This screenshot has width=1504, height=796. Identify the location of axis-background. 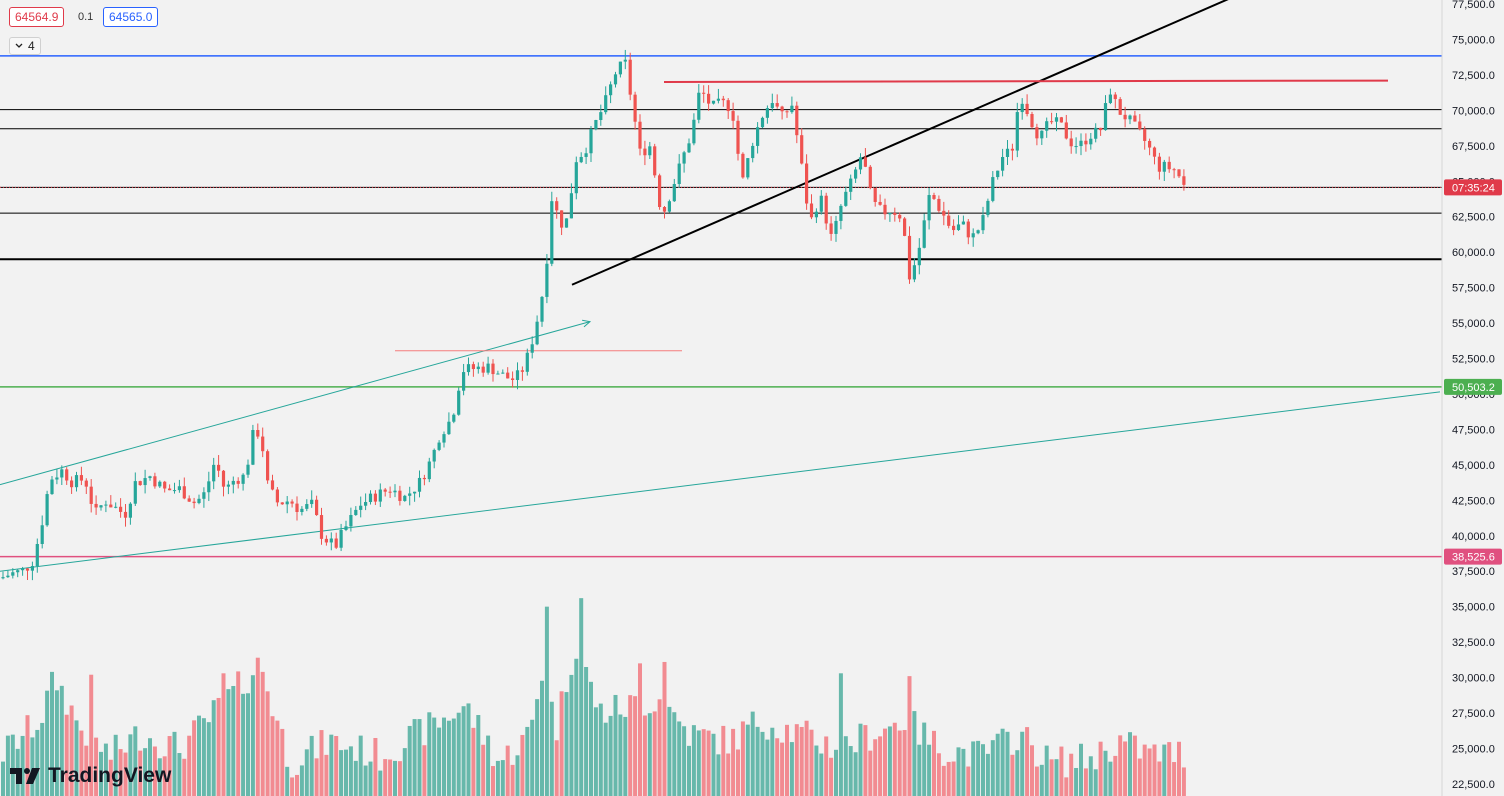
(1473, 398).